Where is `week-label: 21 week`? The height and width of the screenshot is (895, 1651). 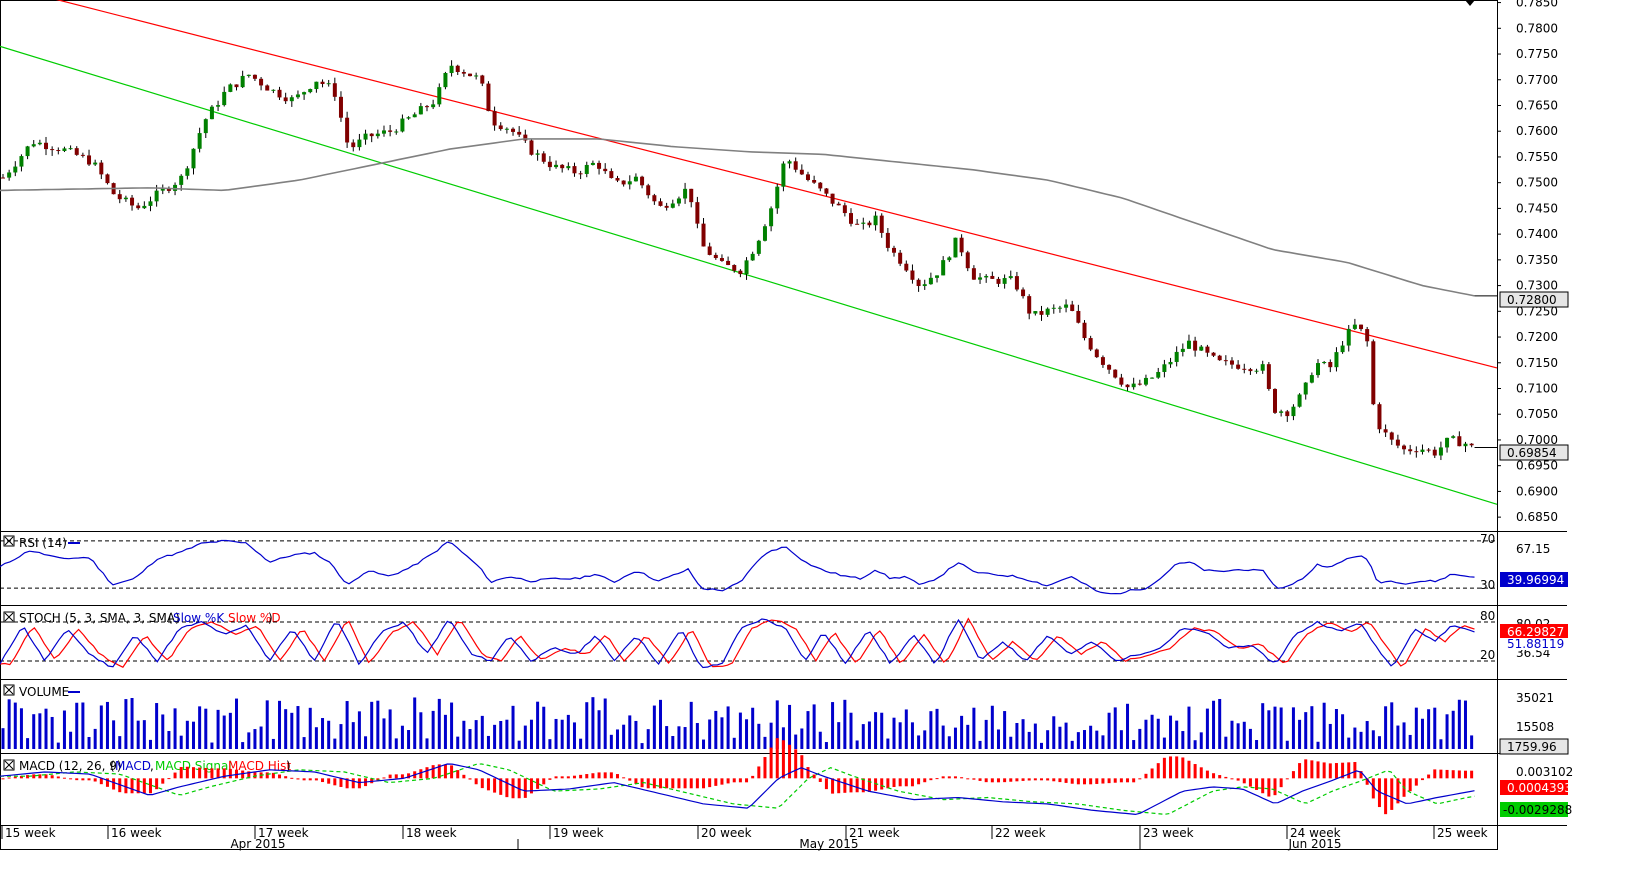
week-label: 21 week is located at coordinates (874, 833).